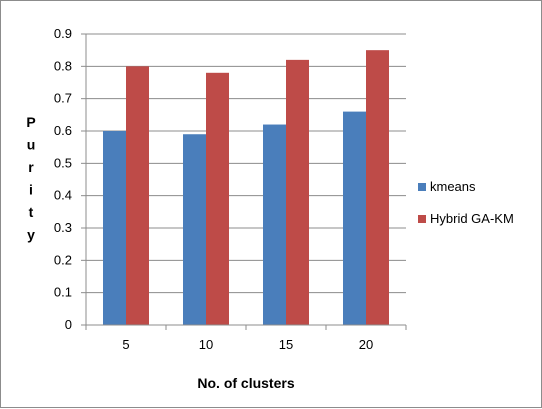  What do you see at coordinates (31, 235) in the screenshot?
I see `y-axis-title-letter: y` at bounding box center [31, 235].